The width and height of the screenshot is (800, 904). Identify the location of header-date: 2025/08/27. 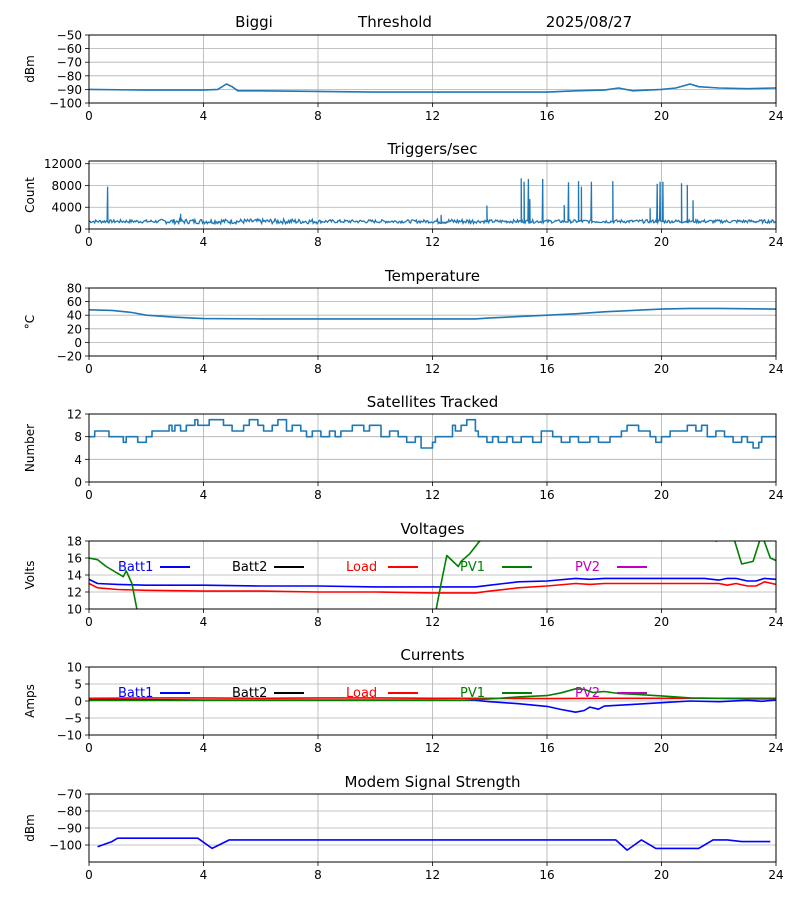
(589, 22).